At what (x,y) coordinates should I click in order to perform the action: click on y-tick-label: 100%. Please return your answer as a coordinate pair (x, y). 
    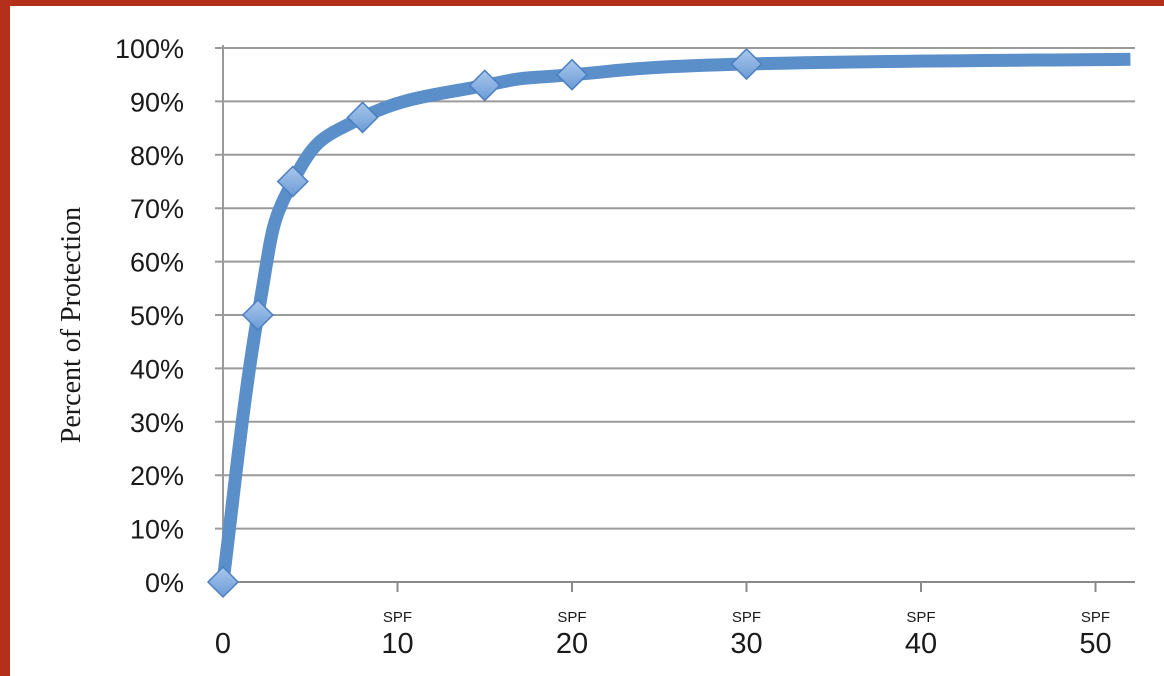
    Looking at the image, I should click on (149, 49).